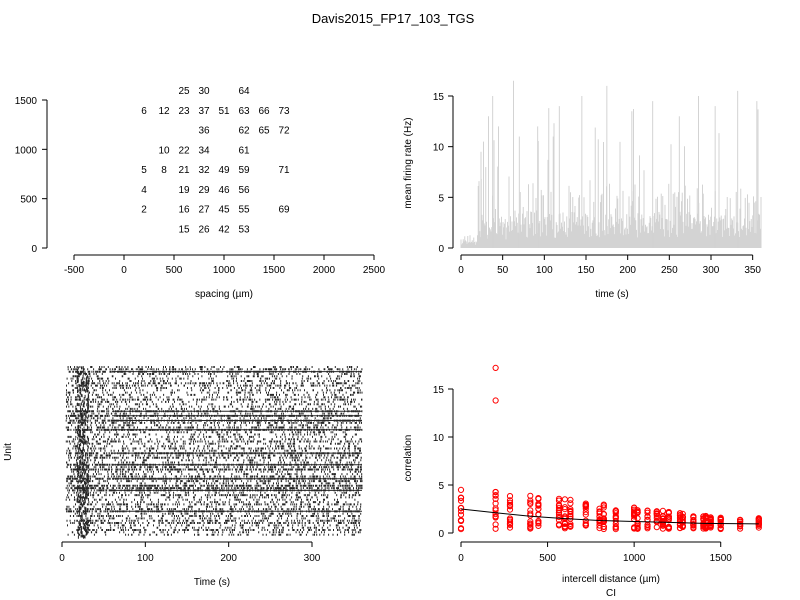  I want to click on rate-x-tick-label: 0, so click(461, 270).